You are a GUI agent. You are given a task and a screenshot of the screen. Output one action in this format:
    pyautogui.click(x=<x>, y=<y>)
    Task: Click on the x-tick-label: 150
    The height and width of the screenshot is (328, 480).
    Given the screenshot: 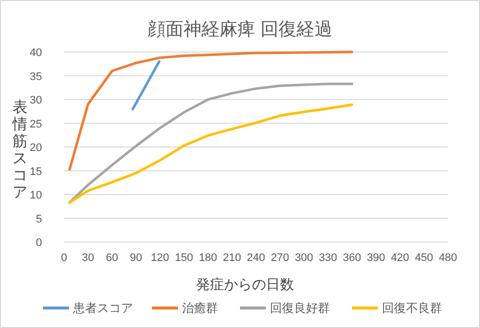 What is the action you would take?
    pyautogui.click(x=184, y=258)
    